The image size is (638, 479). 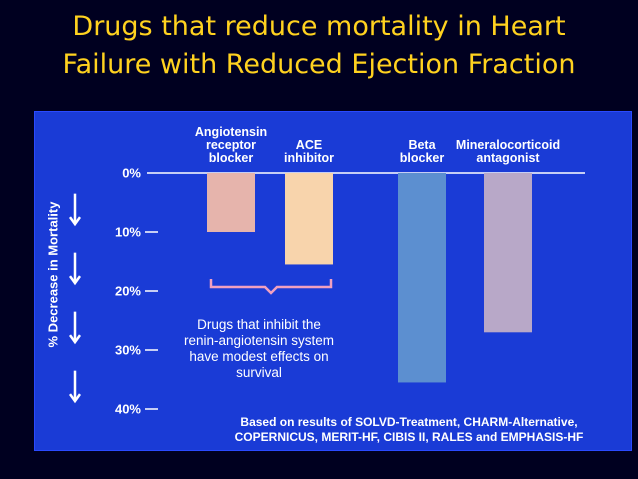 What do you see at coordinates (422, 145) in the screenshot?
I see `category-label-line: Beta` at bounding box center [422, 145].